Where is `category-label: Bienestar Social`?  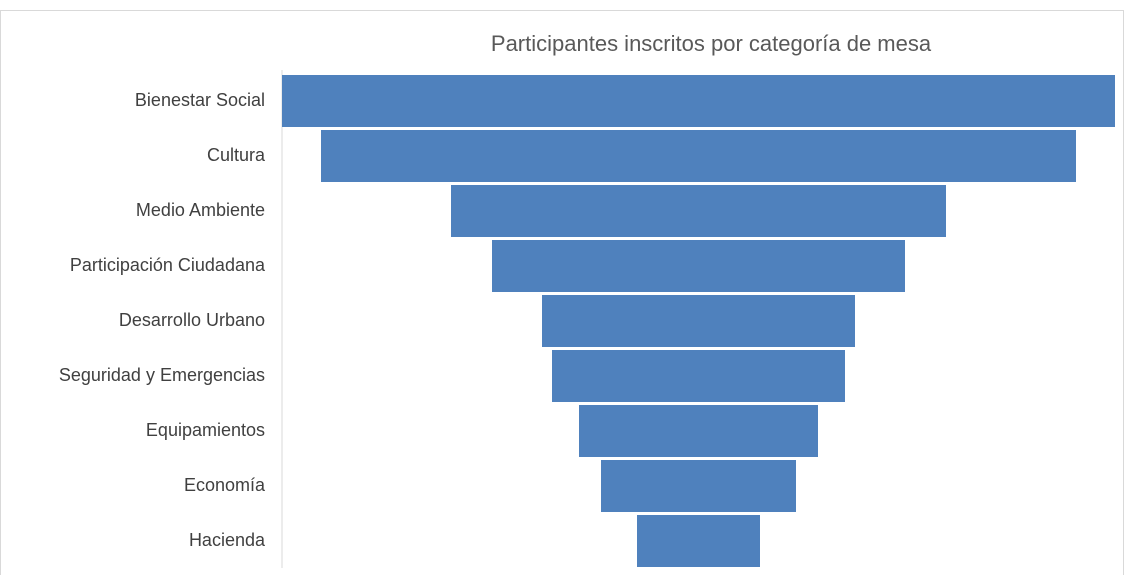 category-label: Bienestar Social is located at coordinates (200, 100).